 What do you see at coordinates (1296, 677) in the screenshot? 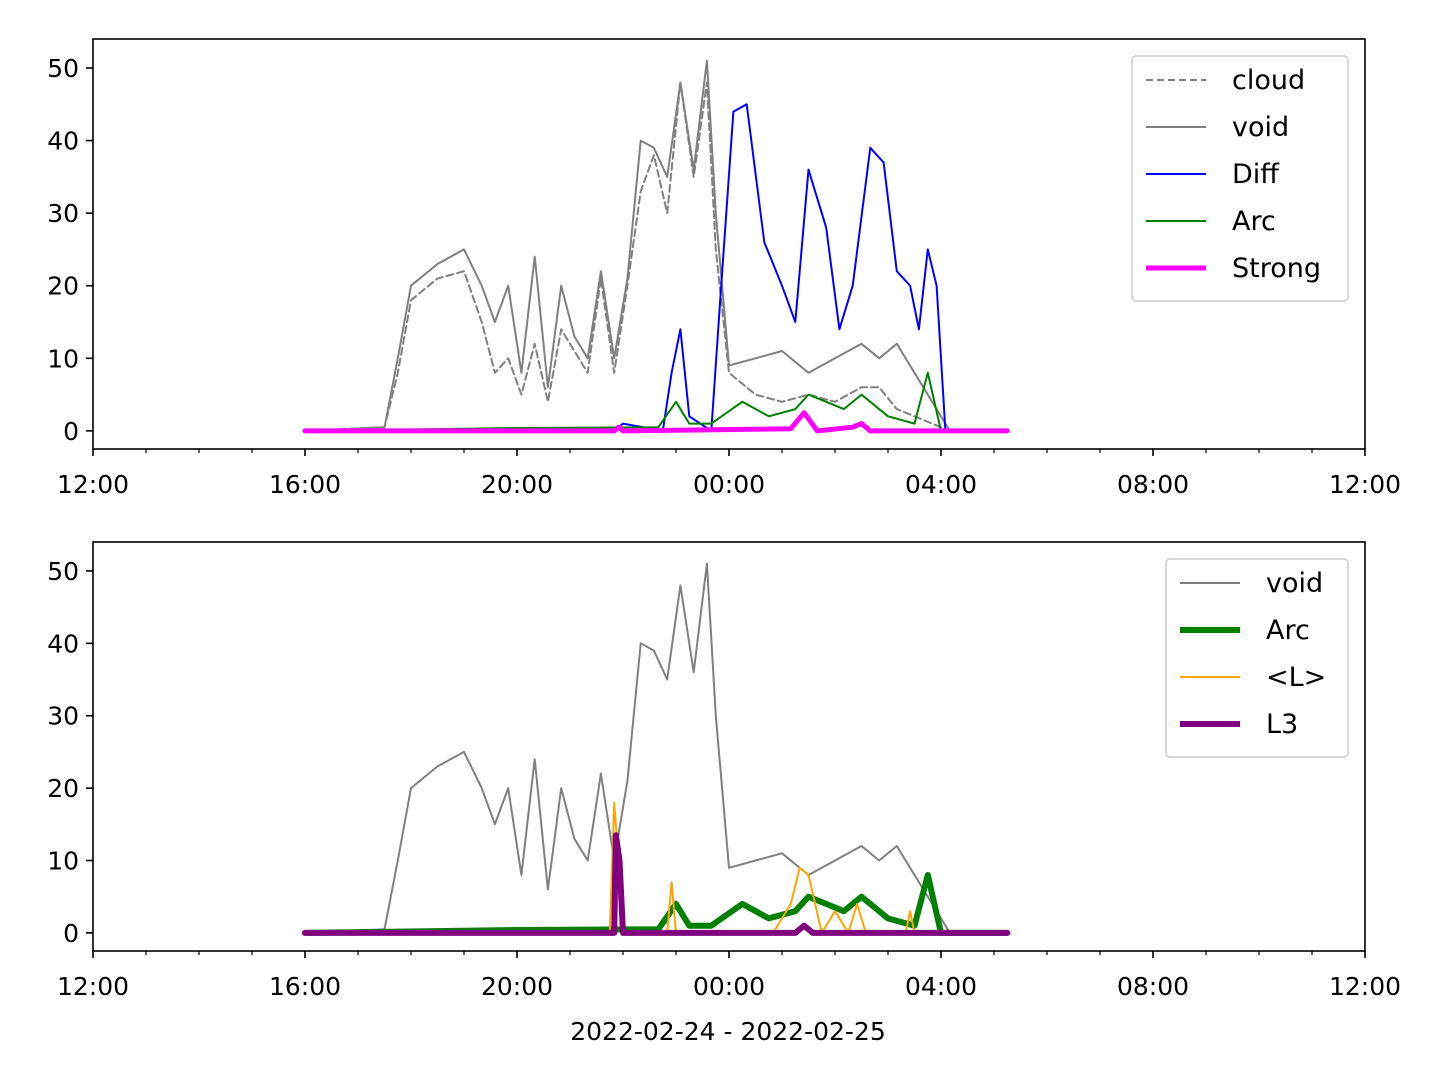
I see `legend-entry: <L>` at bounding box center [1296, 677].